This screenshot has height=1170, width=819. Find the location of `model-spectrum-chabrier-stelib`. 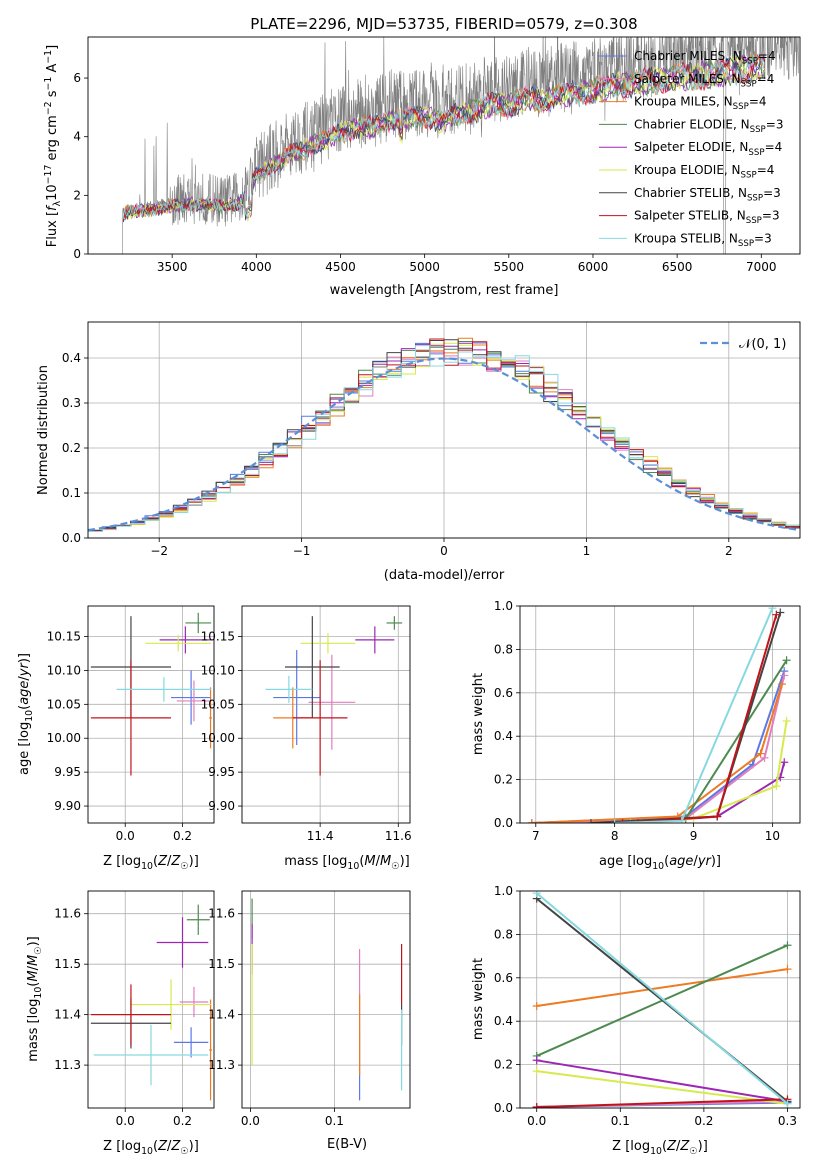

model-spectrum-chabrier-stelib is located at coordinates (444, 138).